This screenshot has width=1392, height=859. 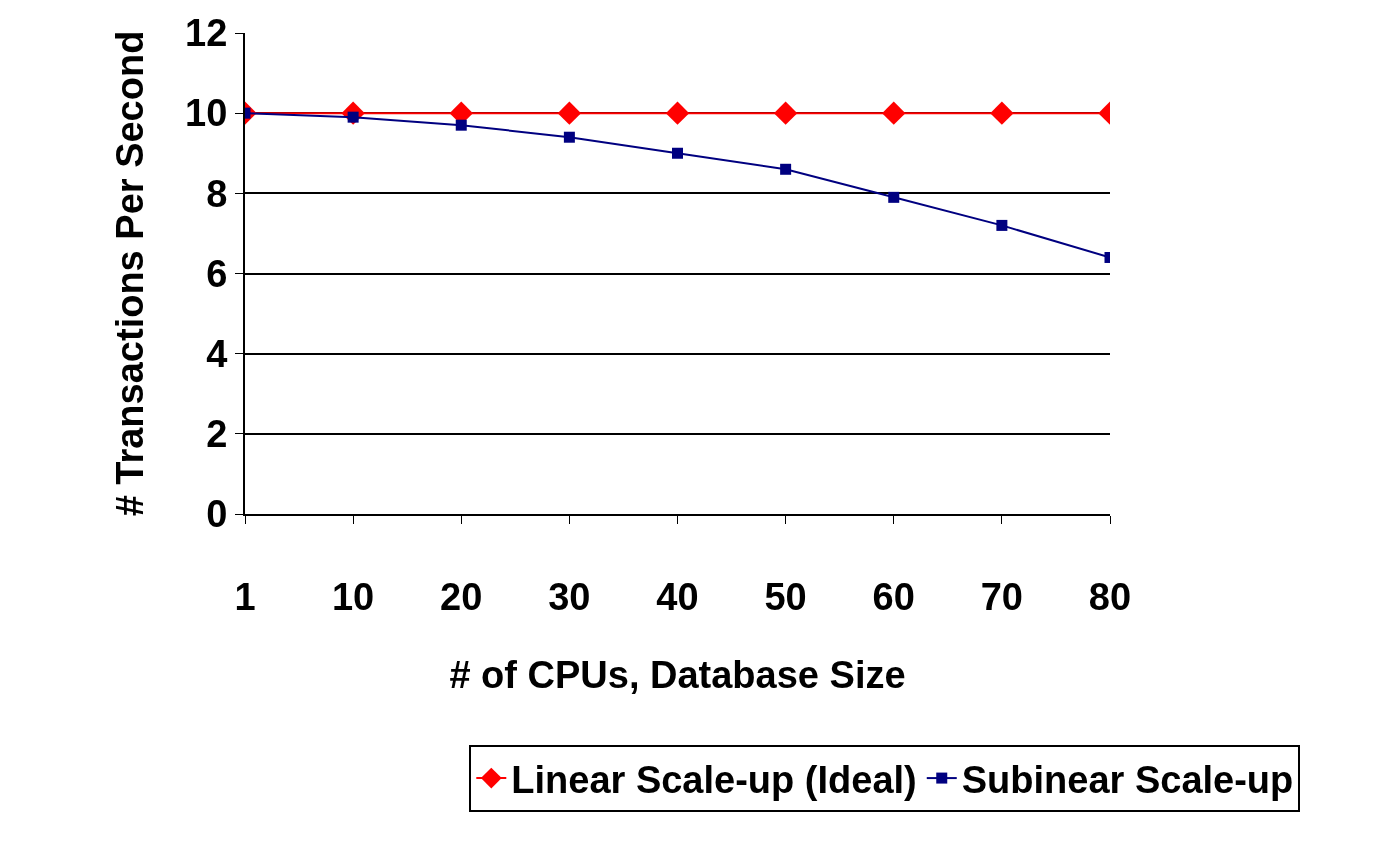 What do you see at coordinates (217, 434) in the screenshot?
I see `y-tick-label: 2` at bounding box center [217, 434].